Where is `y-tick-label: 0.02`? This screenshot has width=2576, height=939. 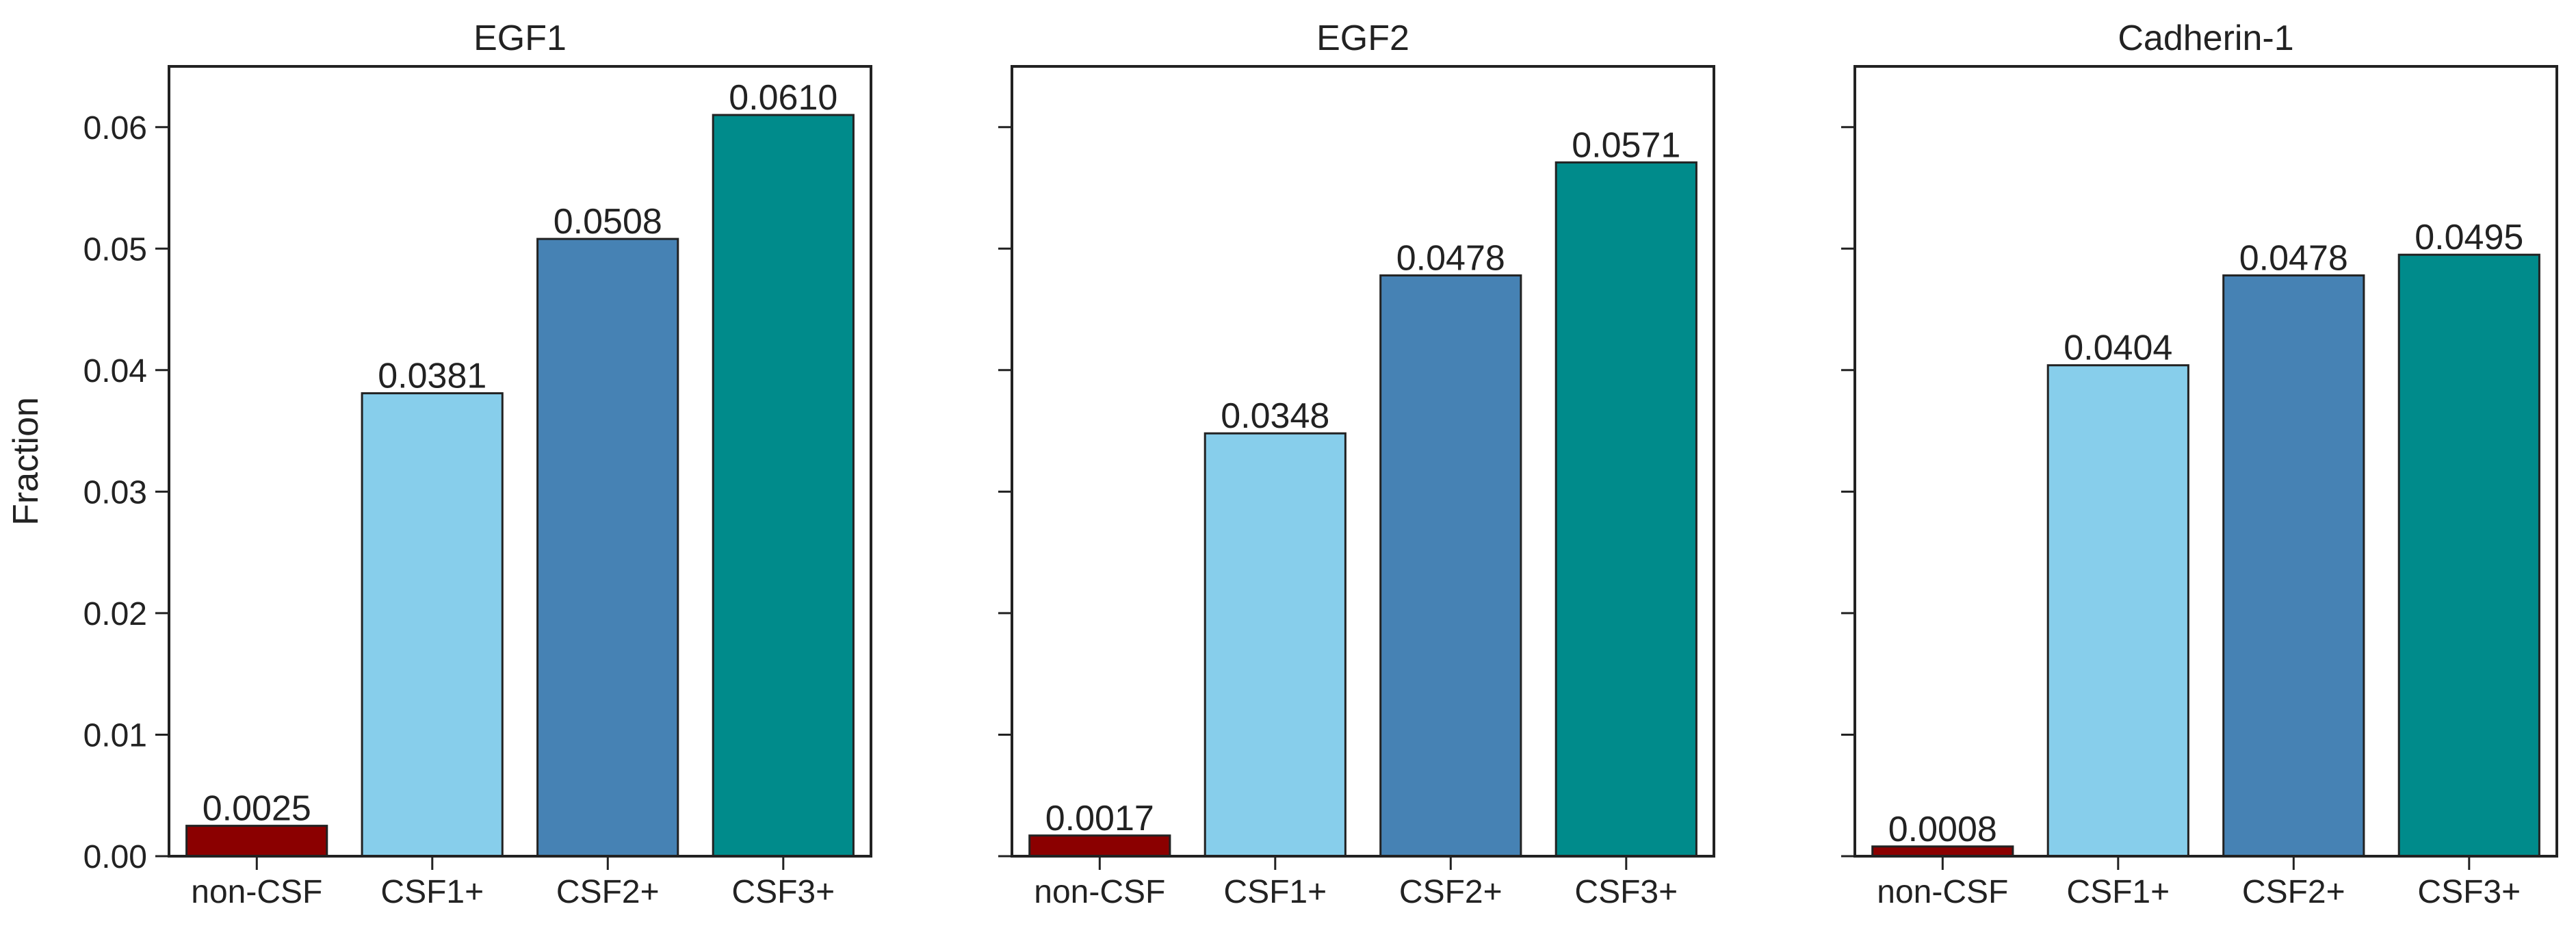 y-tick-label: 0.02 is located at coordinates (115, 614).